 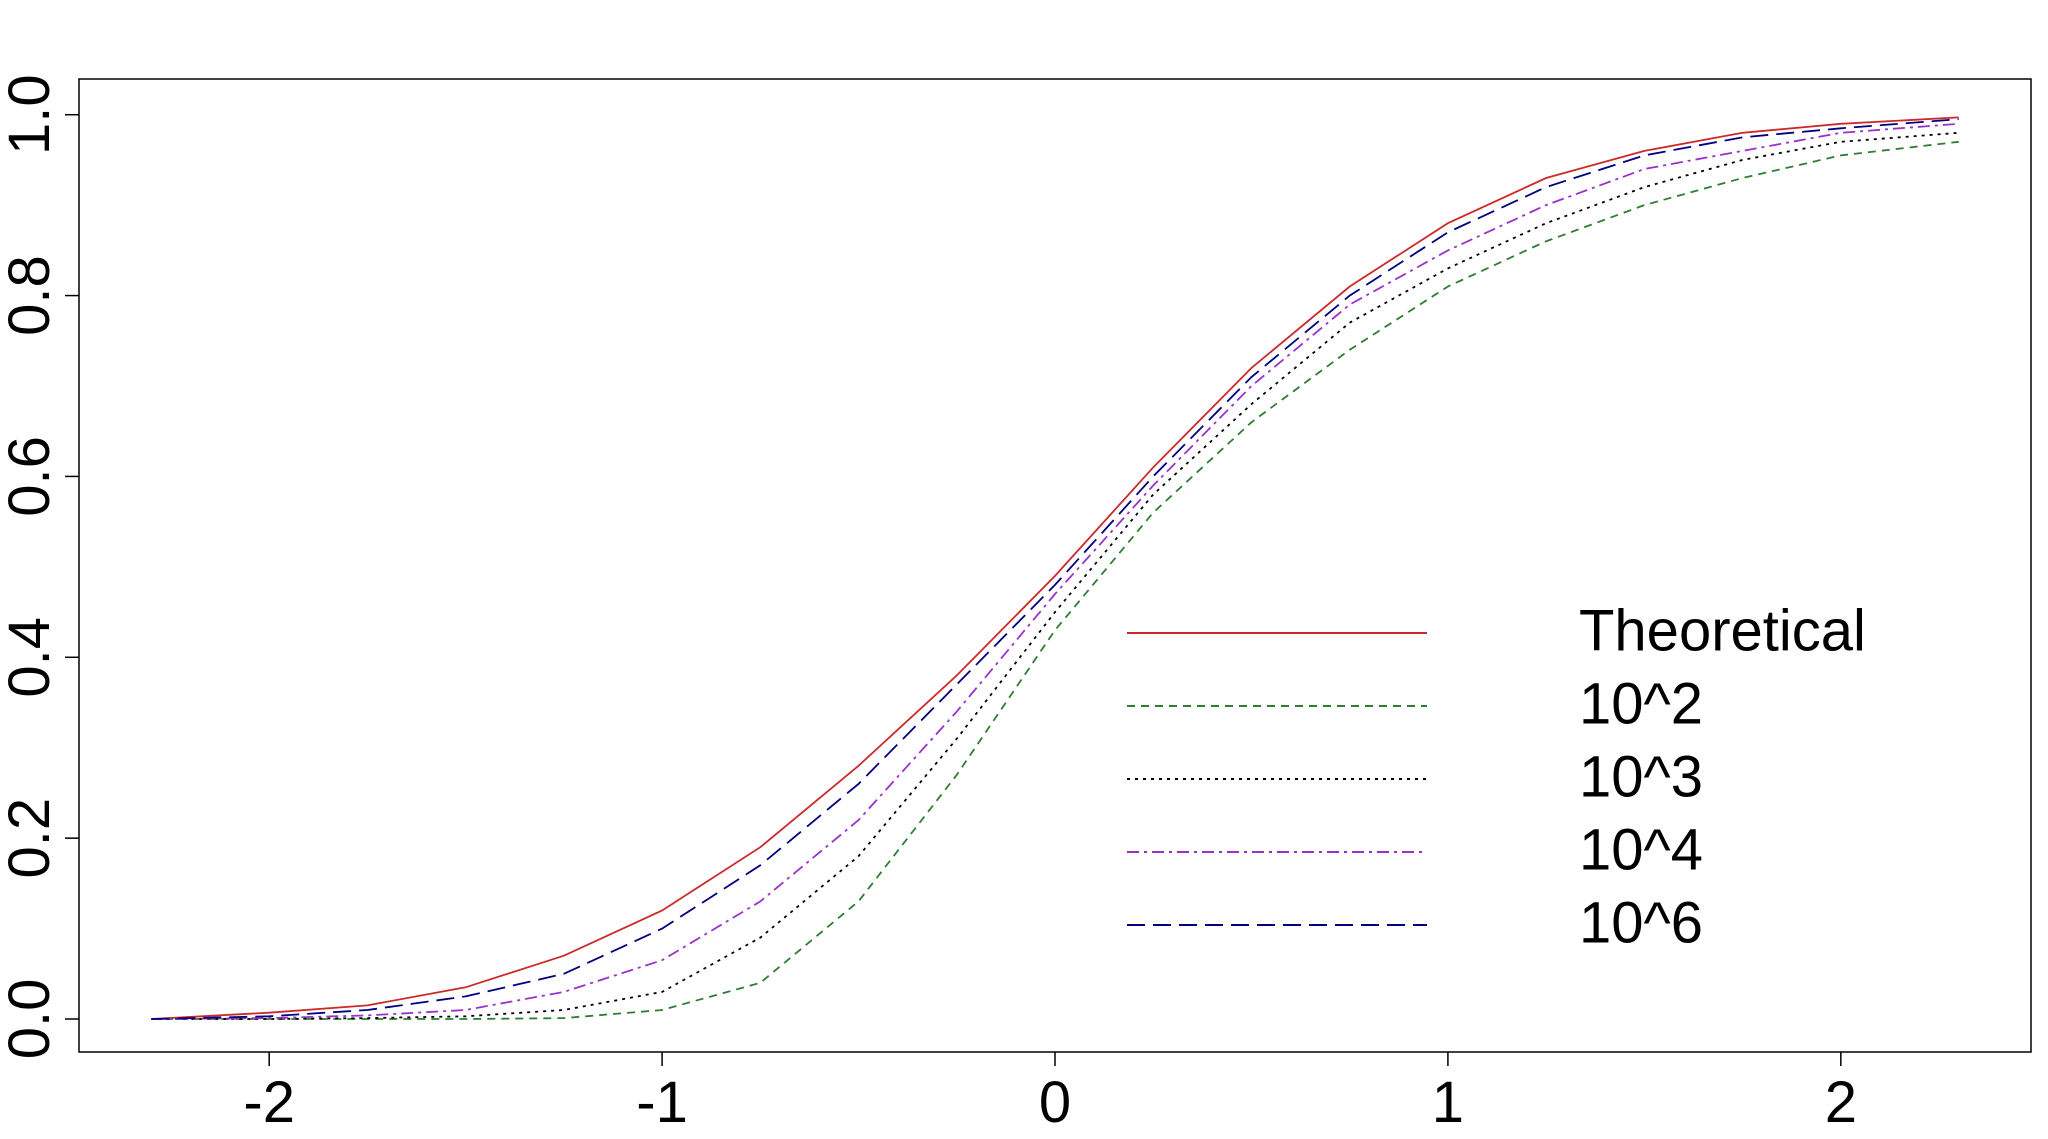 What do you see at coordinates (269, 1102) in the screenshot?
I see `x-tick-label: -2` at bounding box center [269, 1102].